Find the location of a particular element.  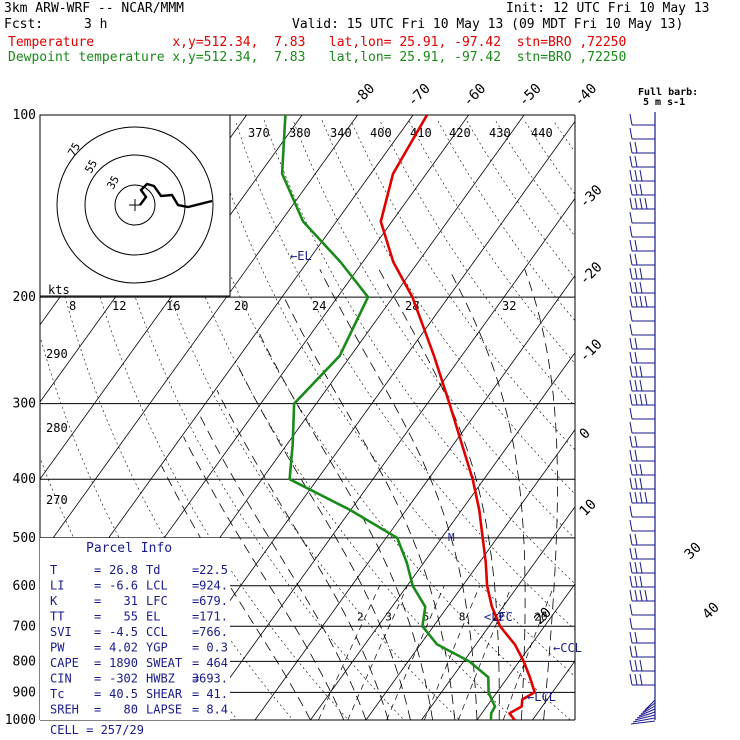

parcel-value: 0.3 is located at coordinates (217, 648).